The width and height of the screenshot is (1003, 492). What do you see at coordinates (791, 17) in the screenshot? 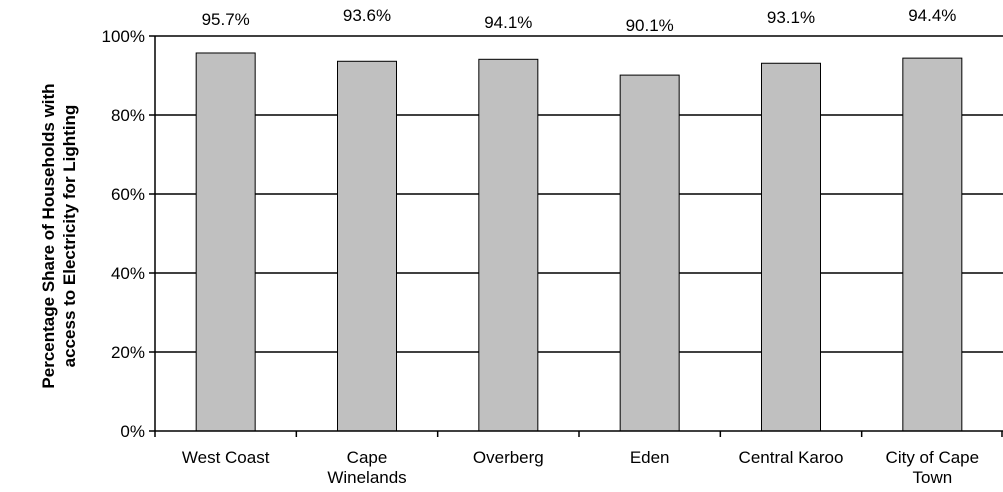
I see `data-label: 93.1%` at bounding box center [791, 17].